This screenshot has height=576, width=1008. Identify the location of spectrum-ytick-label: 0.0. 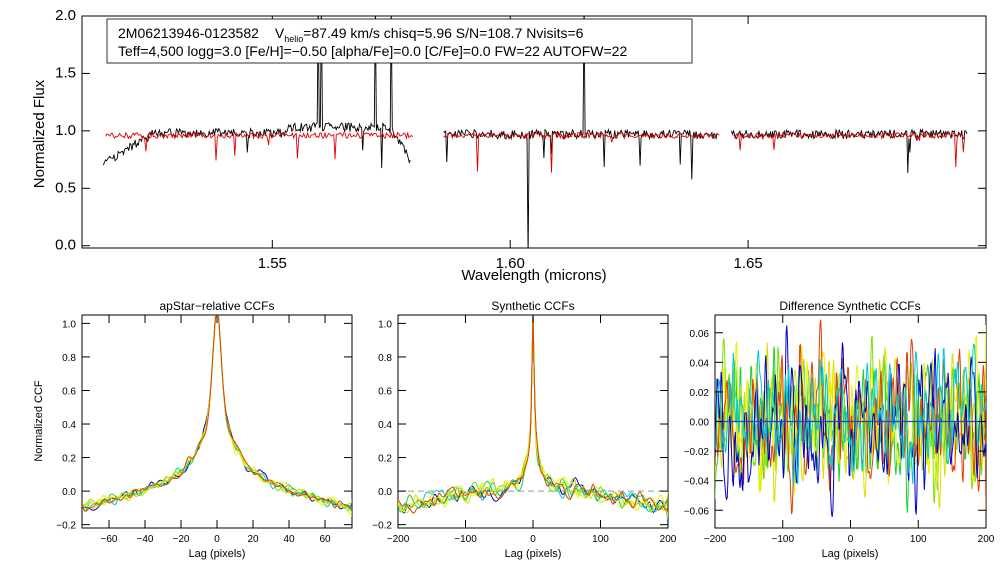
(65, 245).